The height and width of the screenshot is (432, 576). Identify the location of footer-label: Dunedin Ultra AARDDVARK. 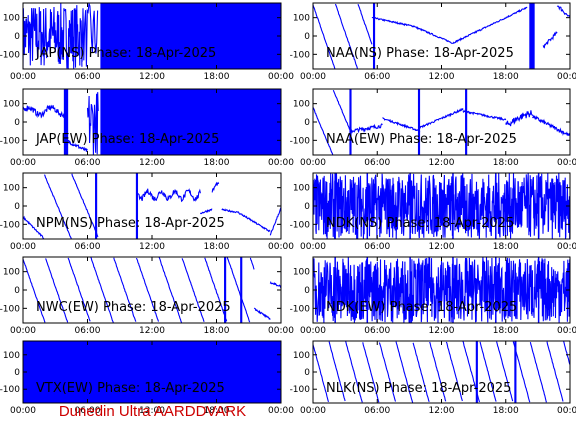
(152, 411).